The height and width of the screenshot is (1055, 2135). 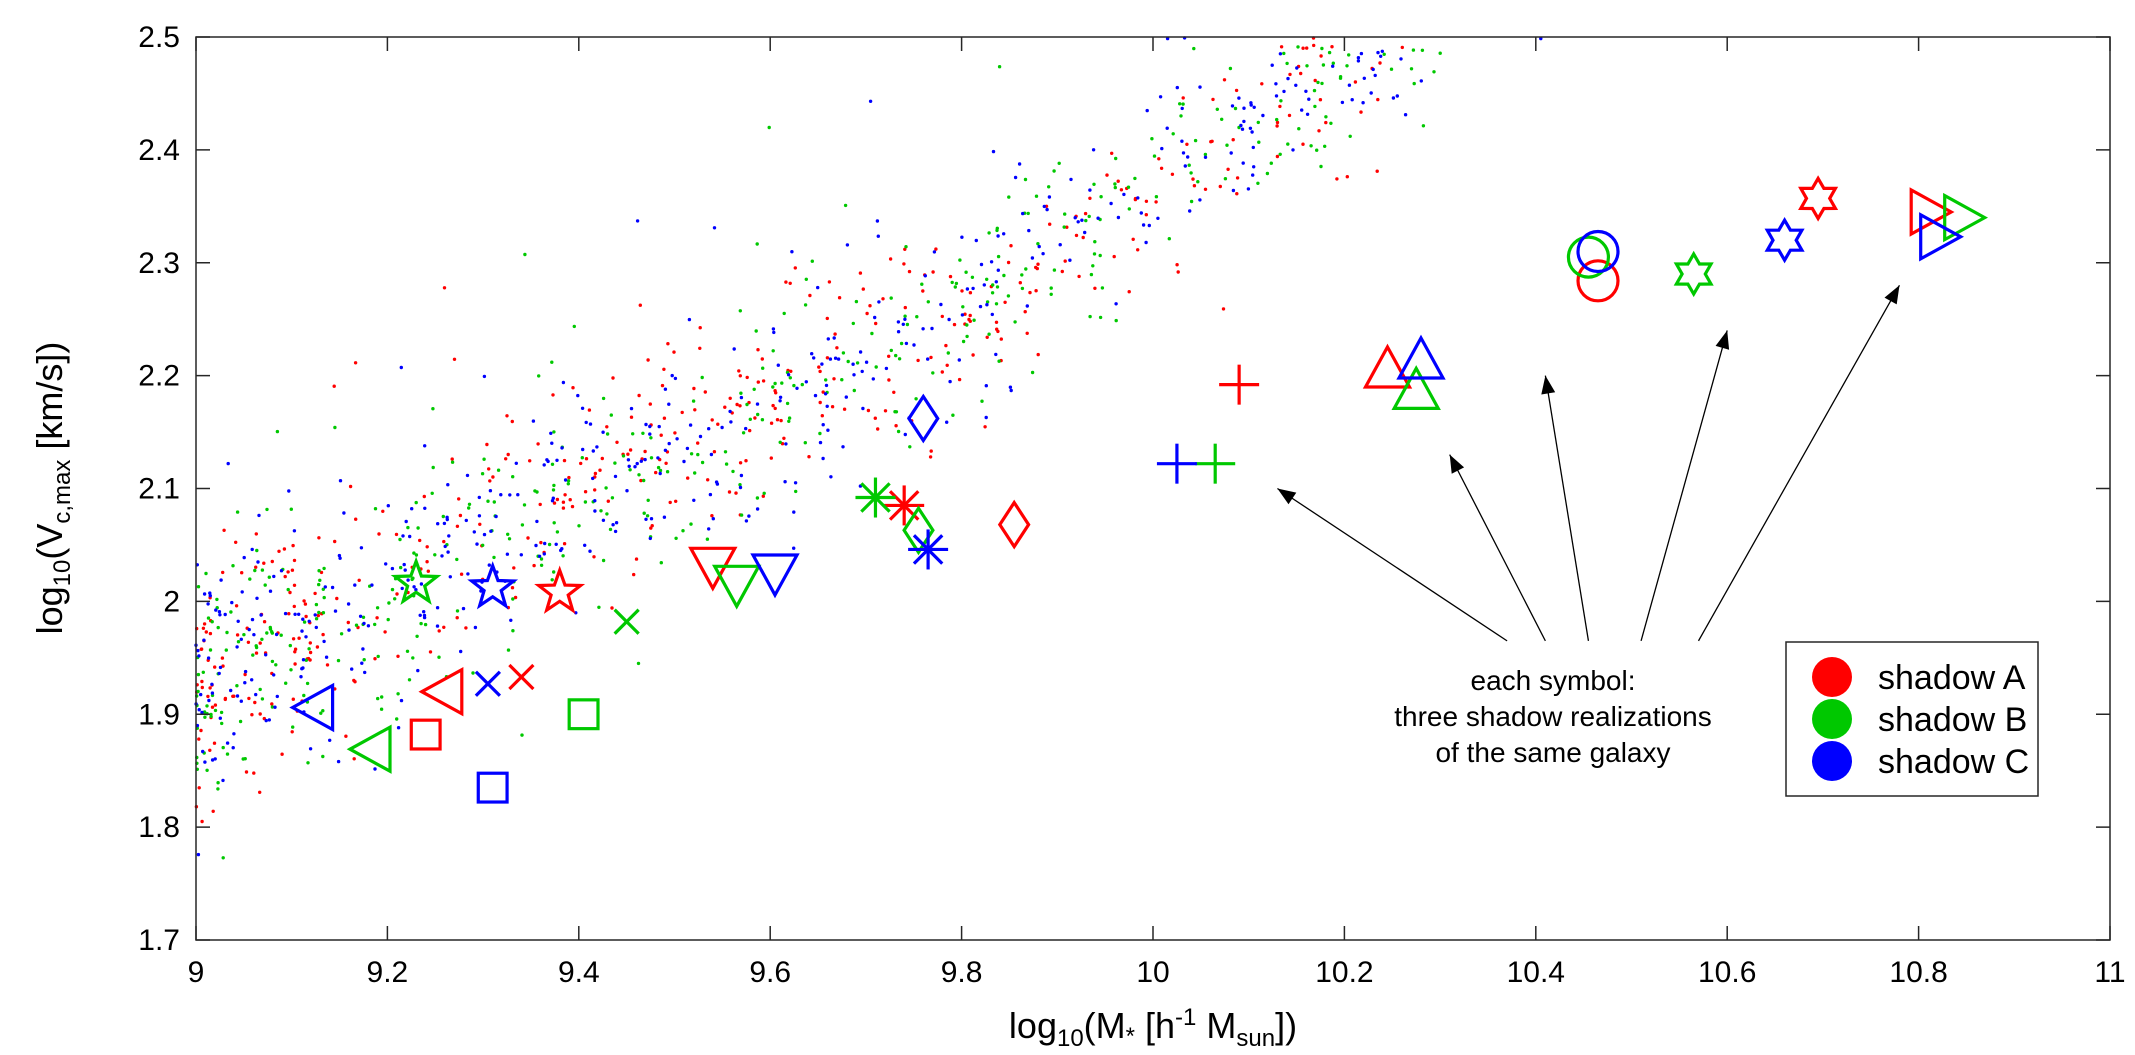 What do you see at coordinates (770, 972) in the screenshot?
I see `x-tick-label: 9.6` at bounding box center [770, 972].